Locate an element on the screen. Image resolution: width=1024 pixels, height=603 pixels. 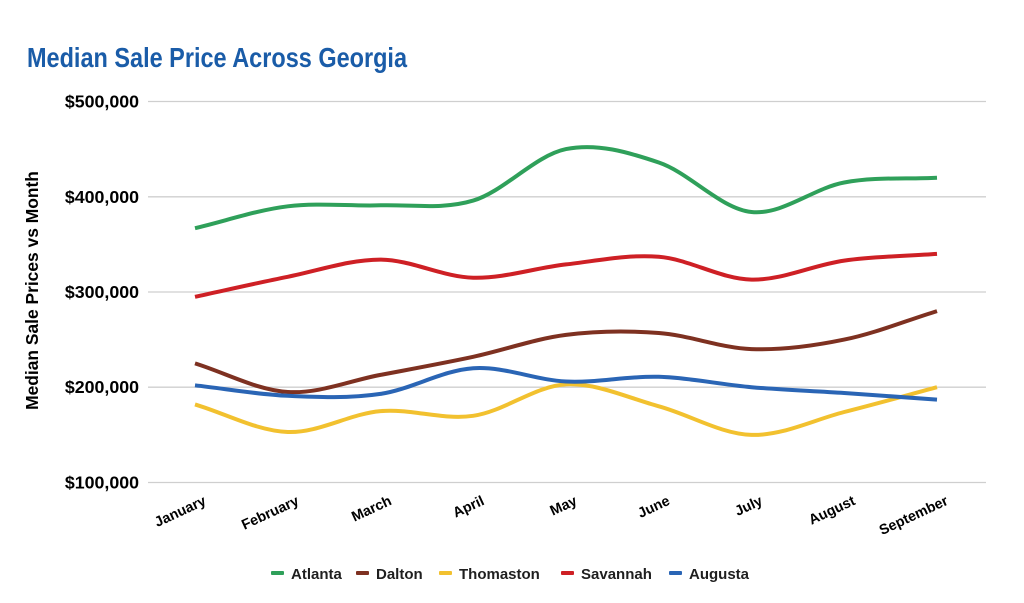
svg-text:Median Sale Price Across Georg: Median Sale Price Across Georgia is located at coordinates (217, 57).